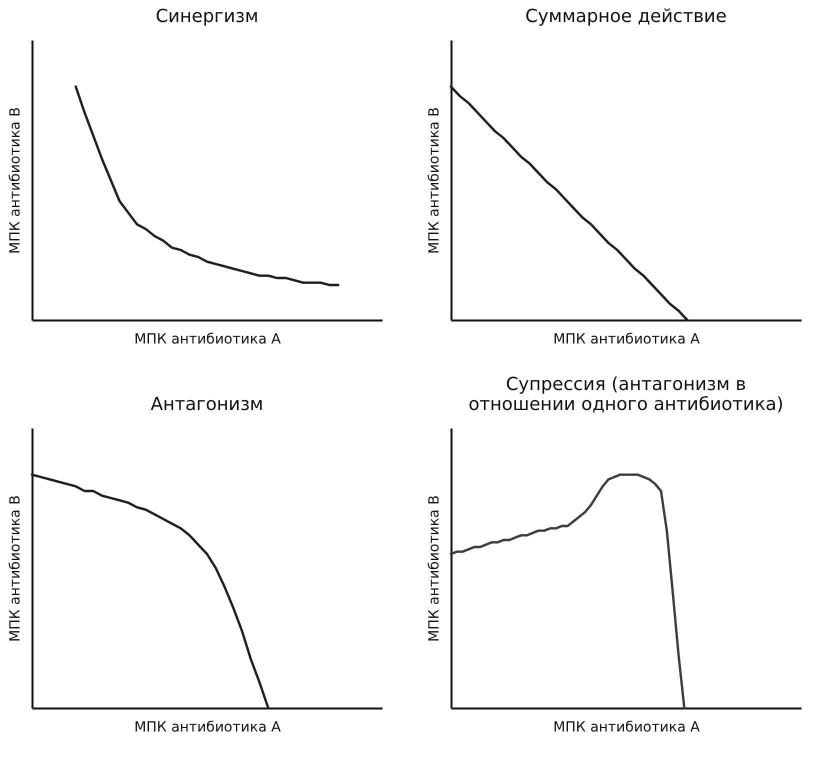  What do you see at coordinates (207, 16) in the screenshot?
I see `chart-title: Синергизм` at bounding box center [207, 16].